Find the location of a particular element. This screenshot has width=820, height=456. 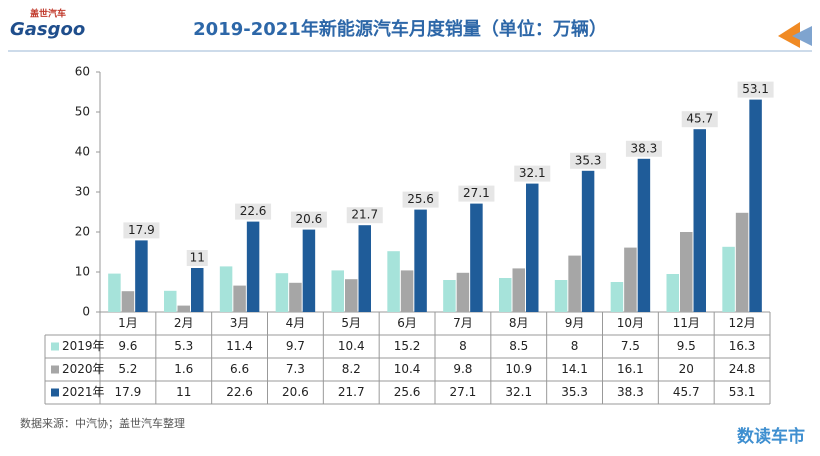

data-label: 22.6 is located at coordinates (253, 211).